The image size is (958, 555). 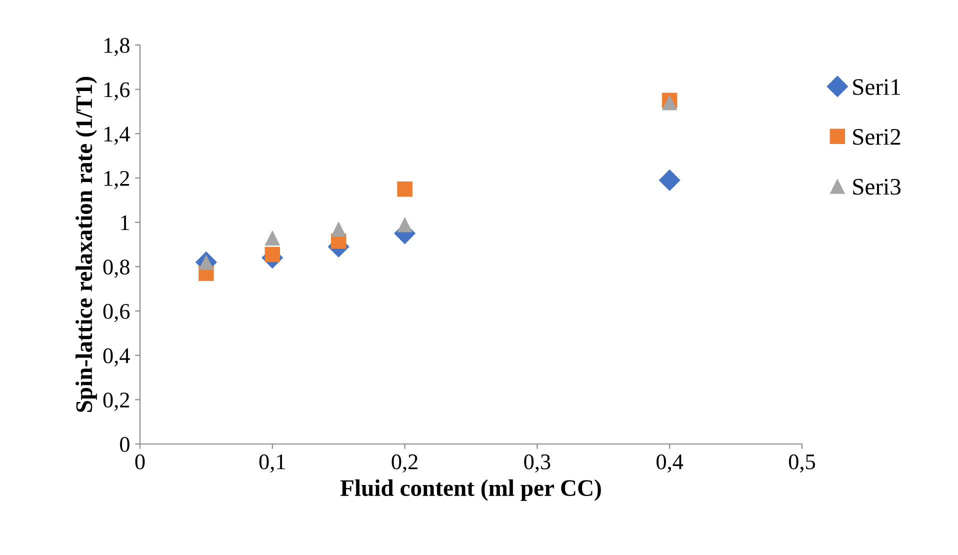 What do you see at coordinates (116, 313) in the screenshot?
I see `y-tick-label: 0,6` at bounding box center [116, 313].